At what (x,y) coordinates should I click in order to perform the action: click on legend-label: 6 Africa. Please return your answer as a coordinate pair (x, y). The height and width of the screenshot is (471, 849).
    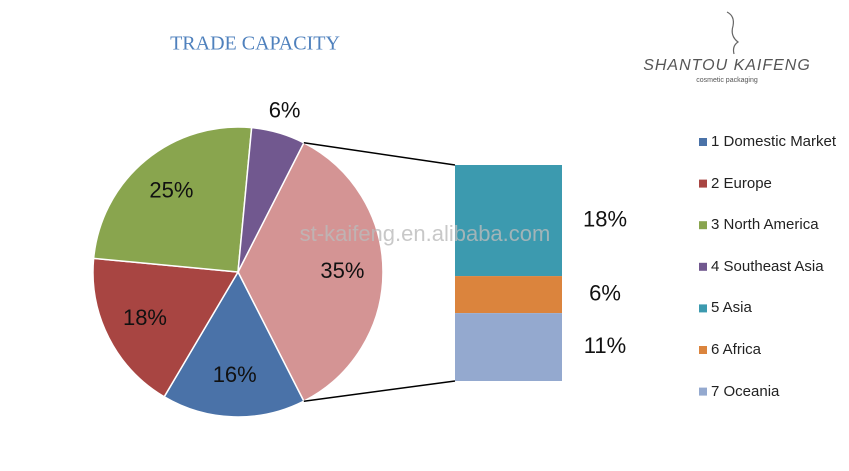
    Looking at the image, I should click on (736, 349).